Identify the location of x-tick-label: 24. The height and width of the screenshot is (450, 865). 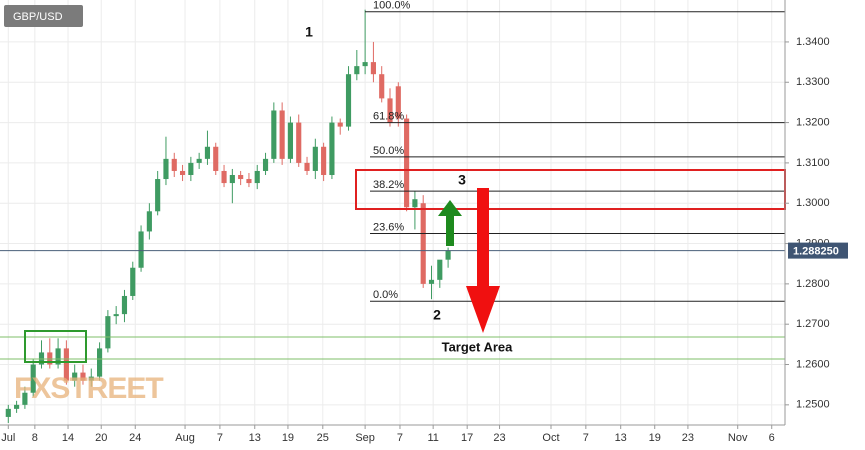
(135, 438).